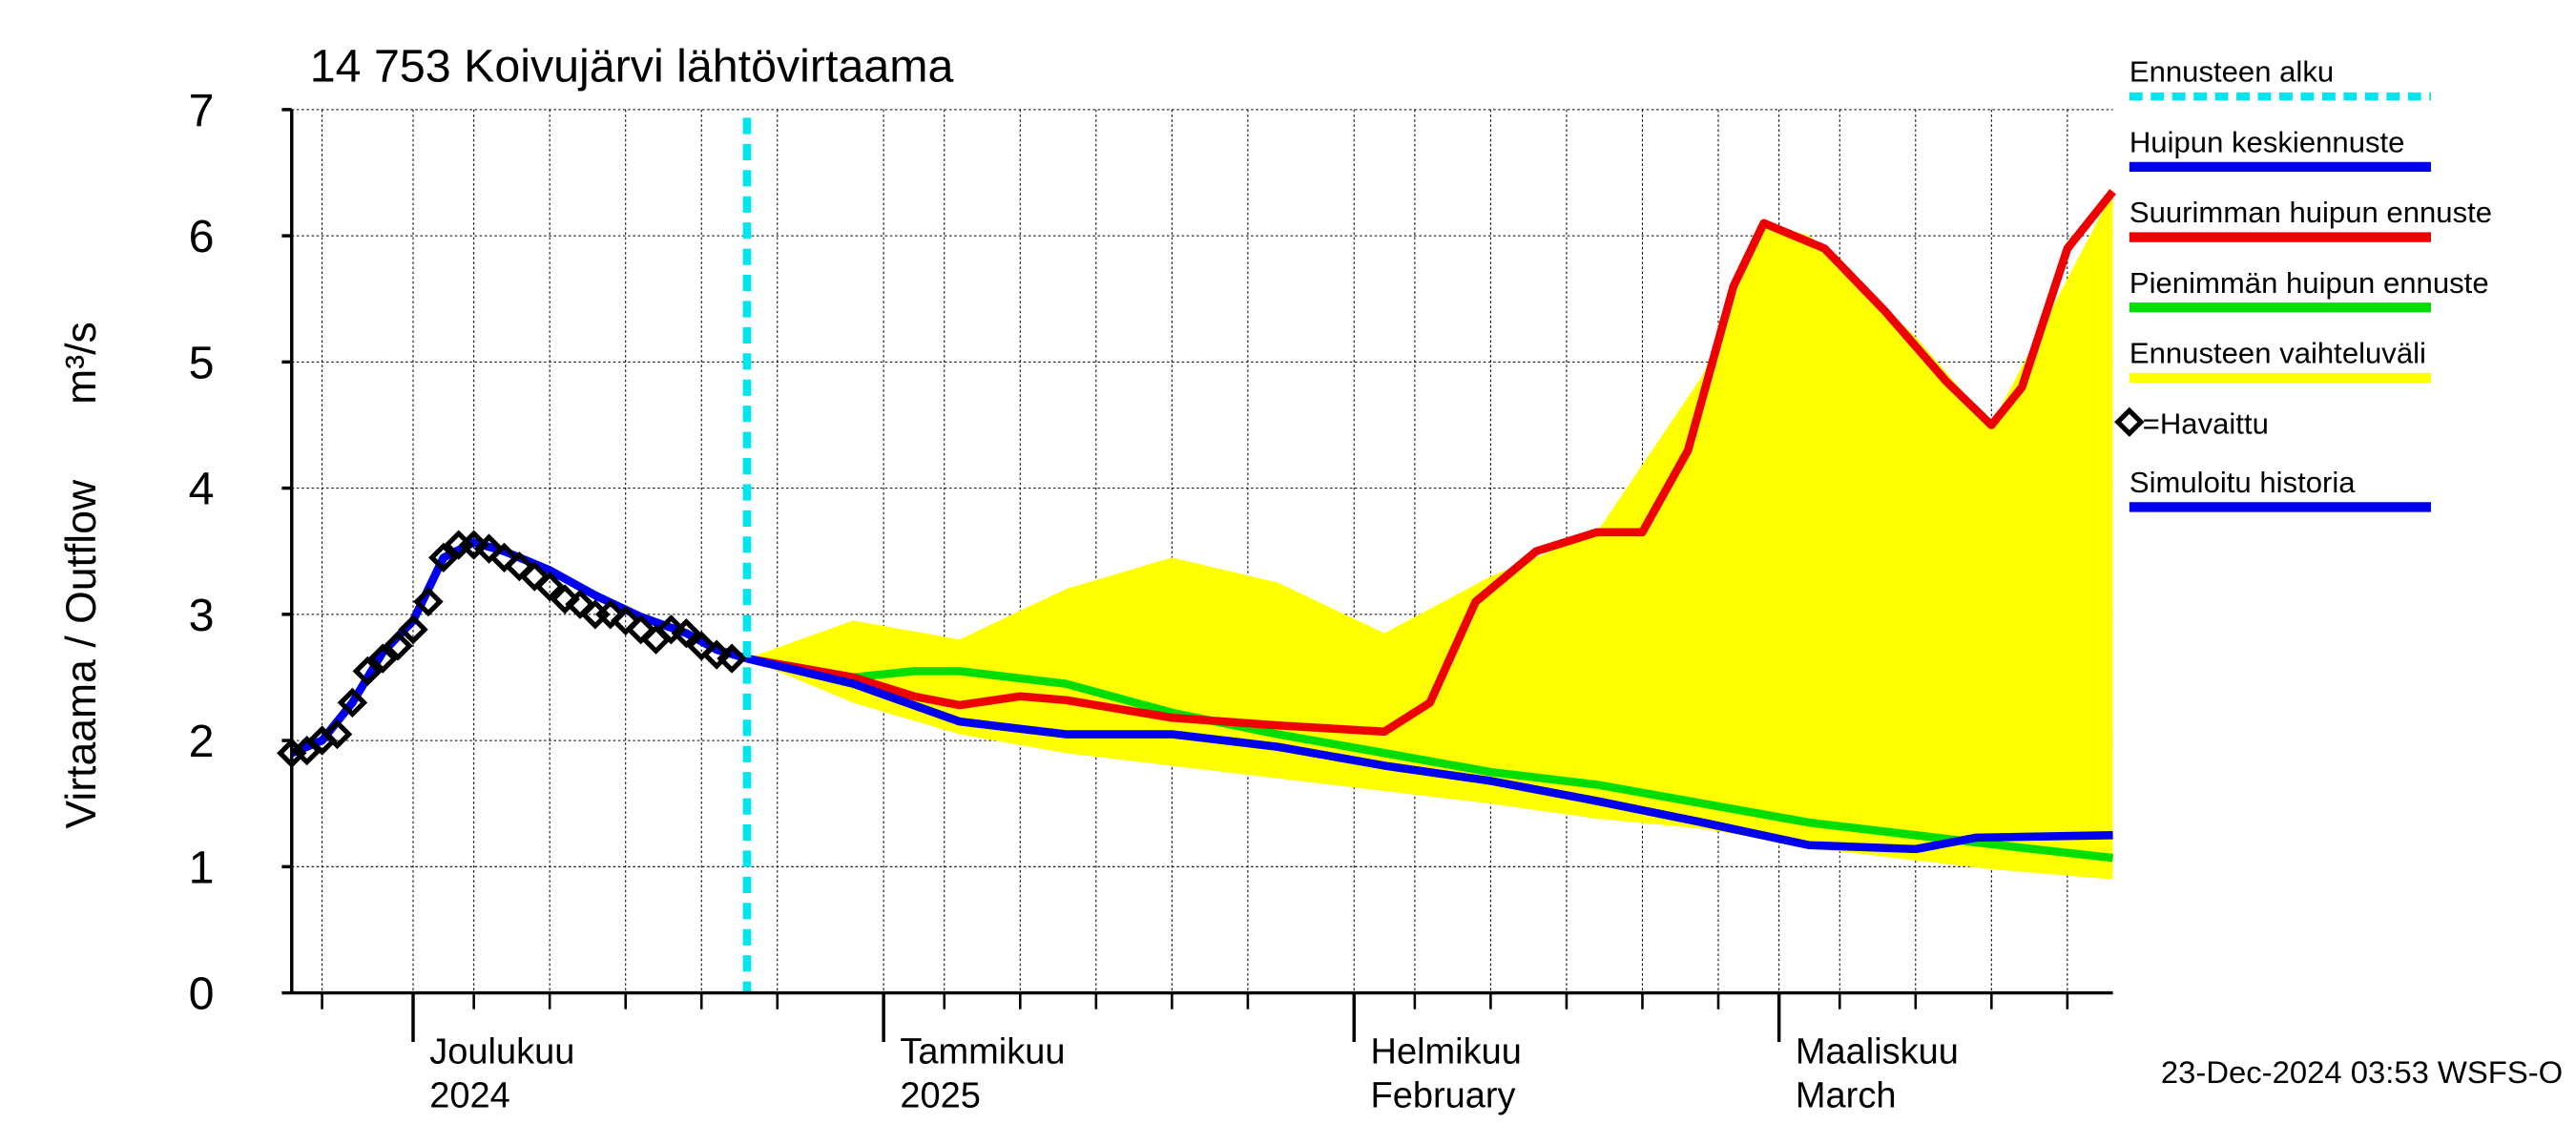 Image resolution: width=2576 pixels, height=1145 pixels. What do you see at coordinates (1877, 1051) in the screenshot?
I see `x-tick-label: Maaliskuu` at bounding box center [1877, 1051].